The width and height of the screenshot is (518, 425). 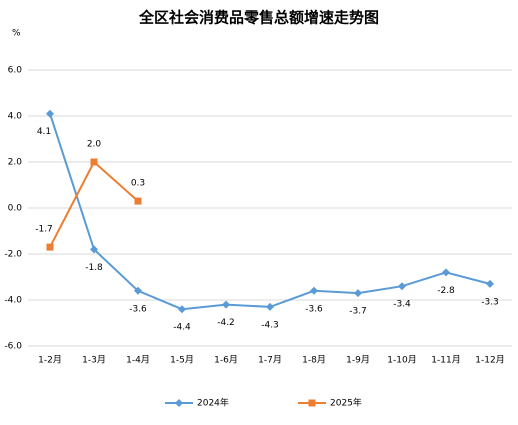 What do you see at coordinates (15, 209) in the screenshot?
I see `y-tick-label: 0.0` at bounding box center [15, 209].